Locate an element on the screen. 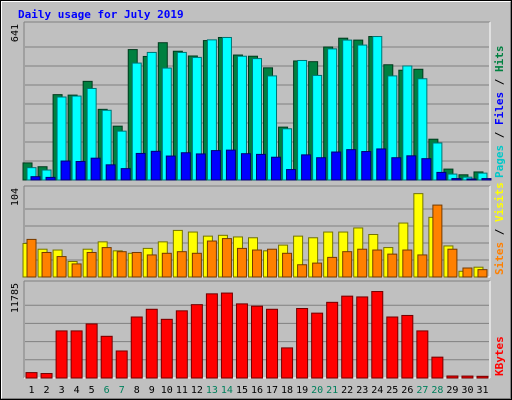 The image size is (512, 400). legend-kbytes: KBytes is located at coordinates (499, 356).